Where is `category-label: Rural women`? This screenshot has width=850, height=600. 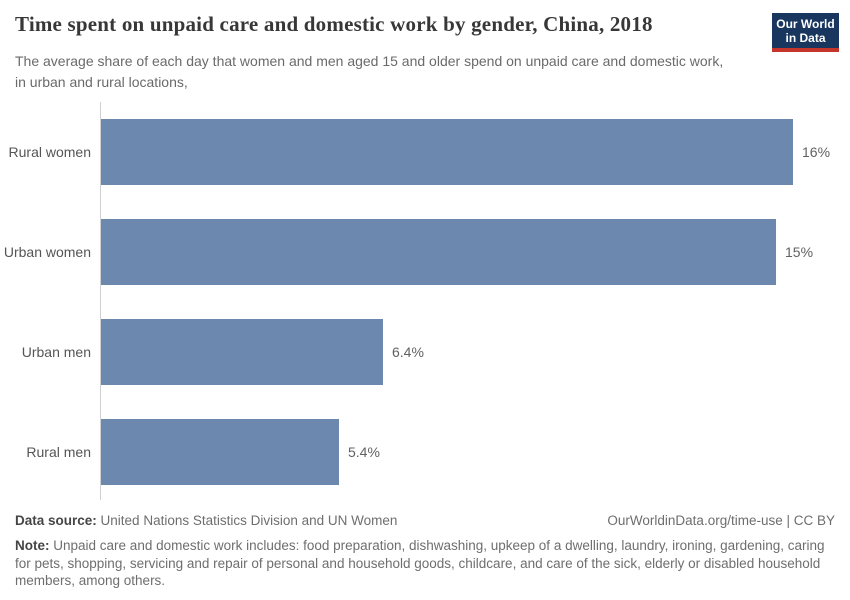 category-label: Rural women is located at coordinates (49, 152).